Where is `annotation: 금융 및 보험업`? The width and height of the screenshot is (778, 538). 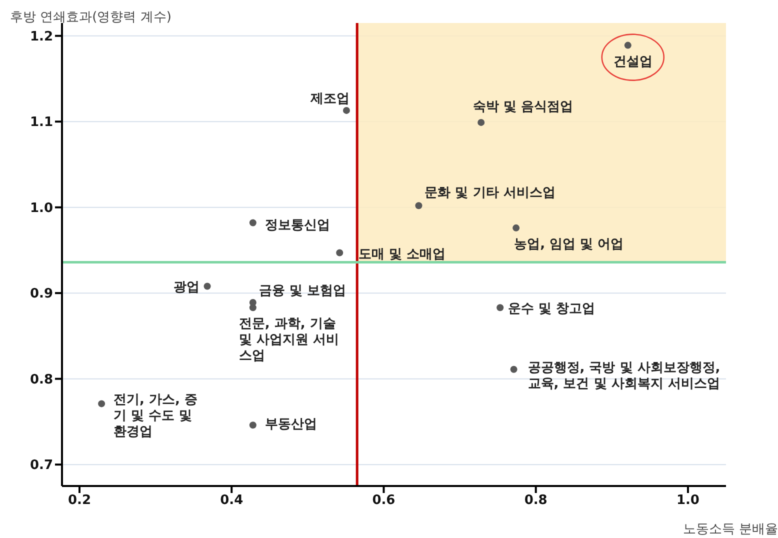
annotation: 금융 및 보험업 is located at coordinates (302, 291).